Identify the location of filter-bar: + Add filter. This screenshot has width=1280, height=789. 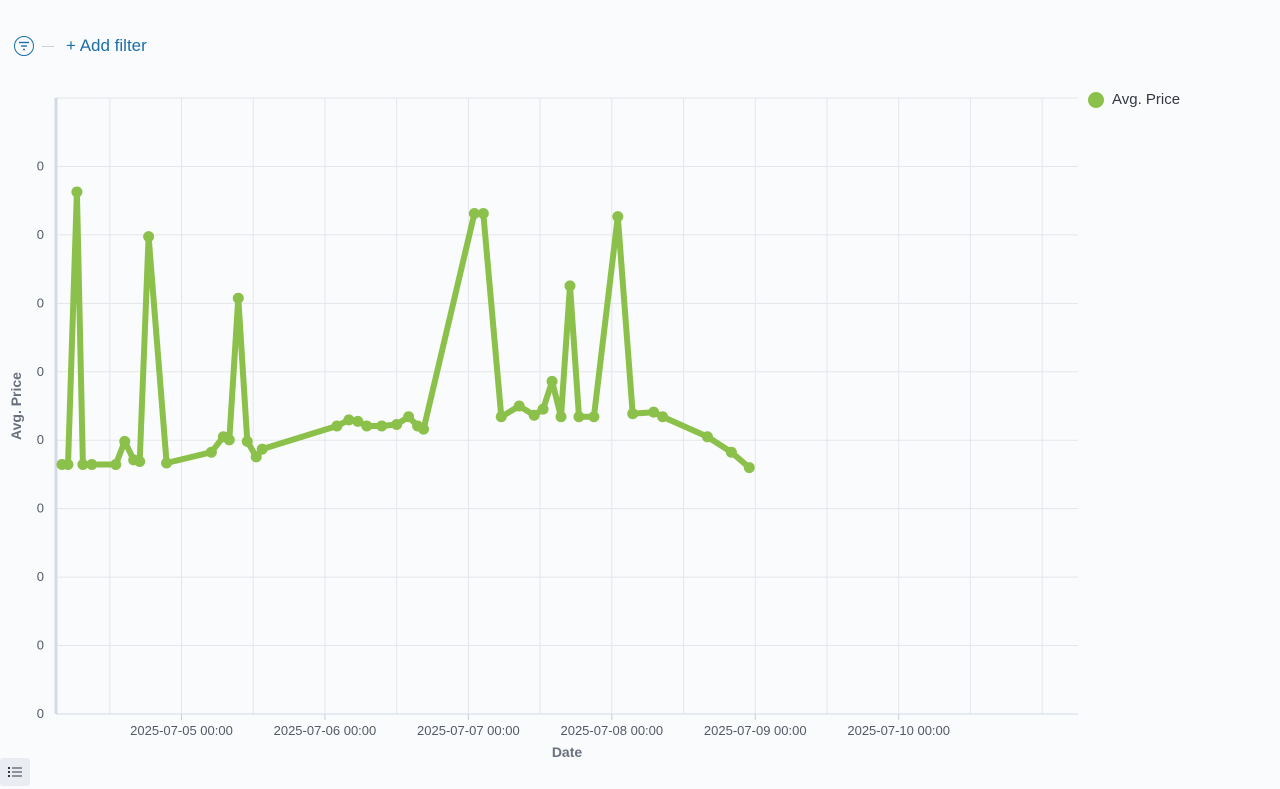
(80, 46).